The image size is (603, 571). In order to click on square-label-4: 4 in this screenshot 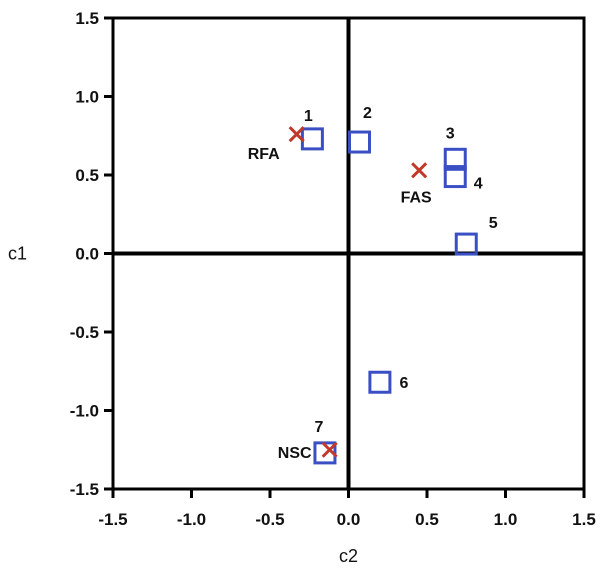, I will do `click(478, 184)`.